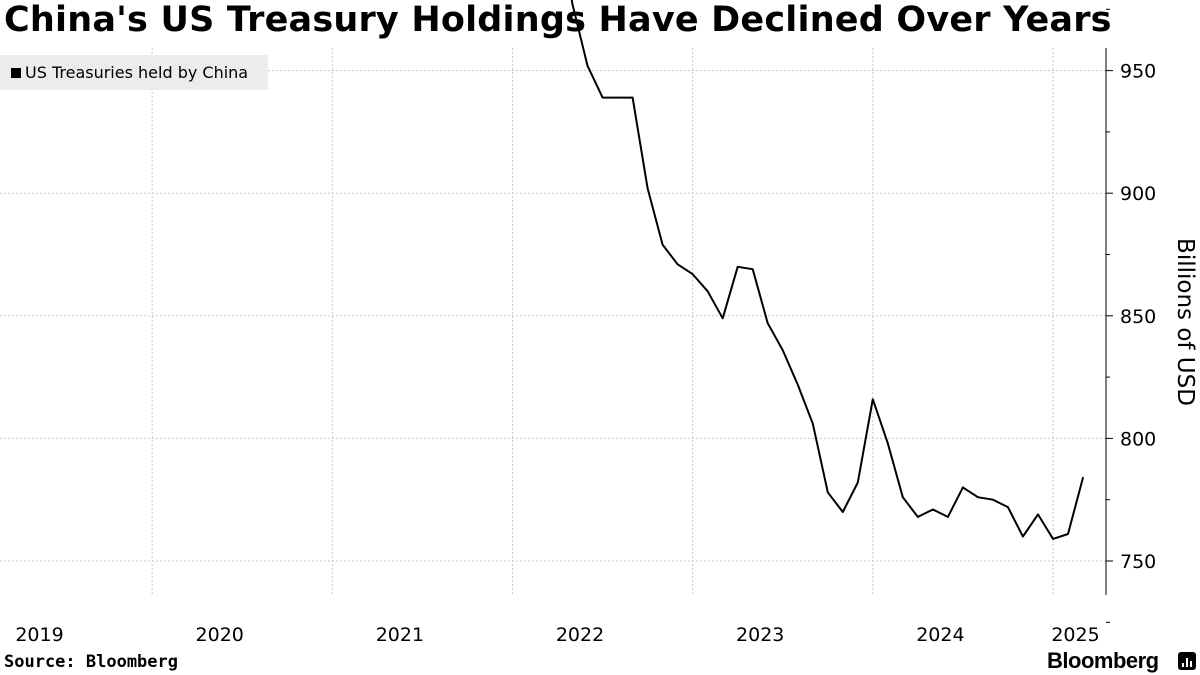  I want to click on y-tick-label: 800, so click(1138, 439).